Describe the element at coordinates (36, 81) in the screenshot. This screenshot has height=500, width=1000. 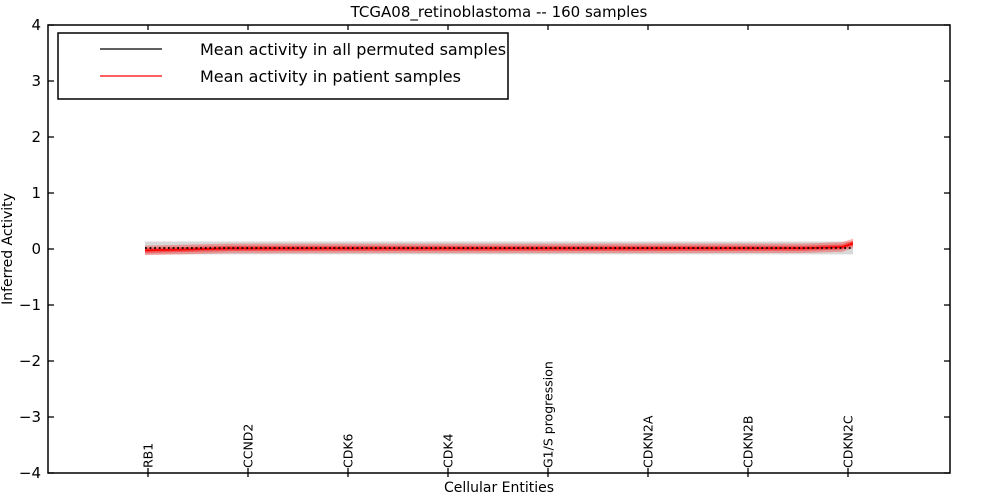
I see `y-tick-label: 3` at that location.